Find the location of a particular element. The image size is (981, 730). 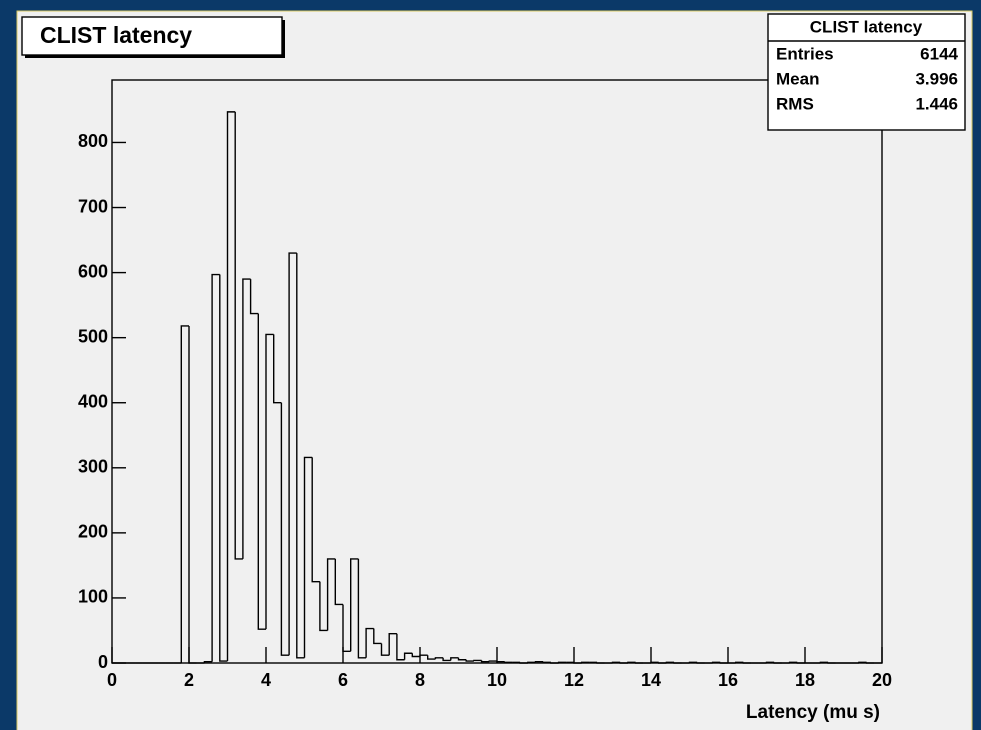

x-tick-label: 14 is located at coordinates (651, 680).